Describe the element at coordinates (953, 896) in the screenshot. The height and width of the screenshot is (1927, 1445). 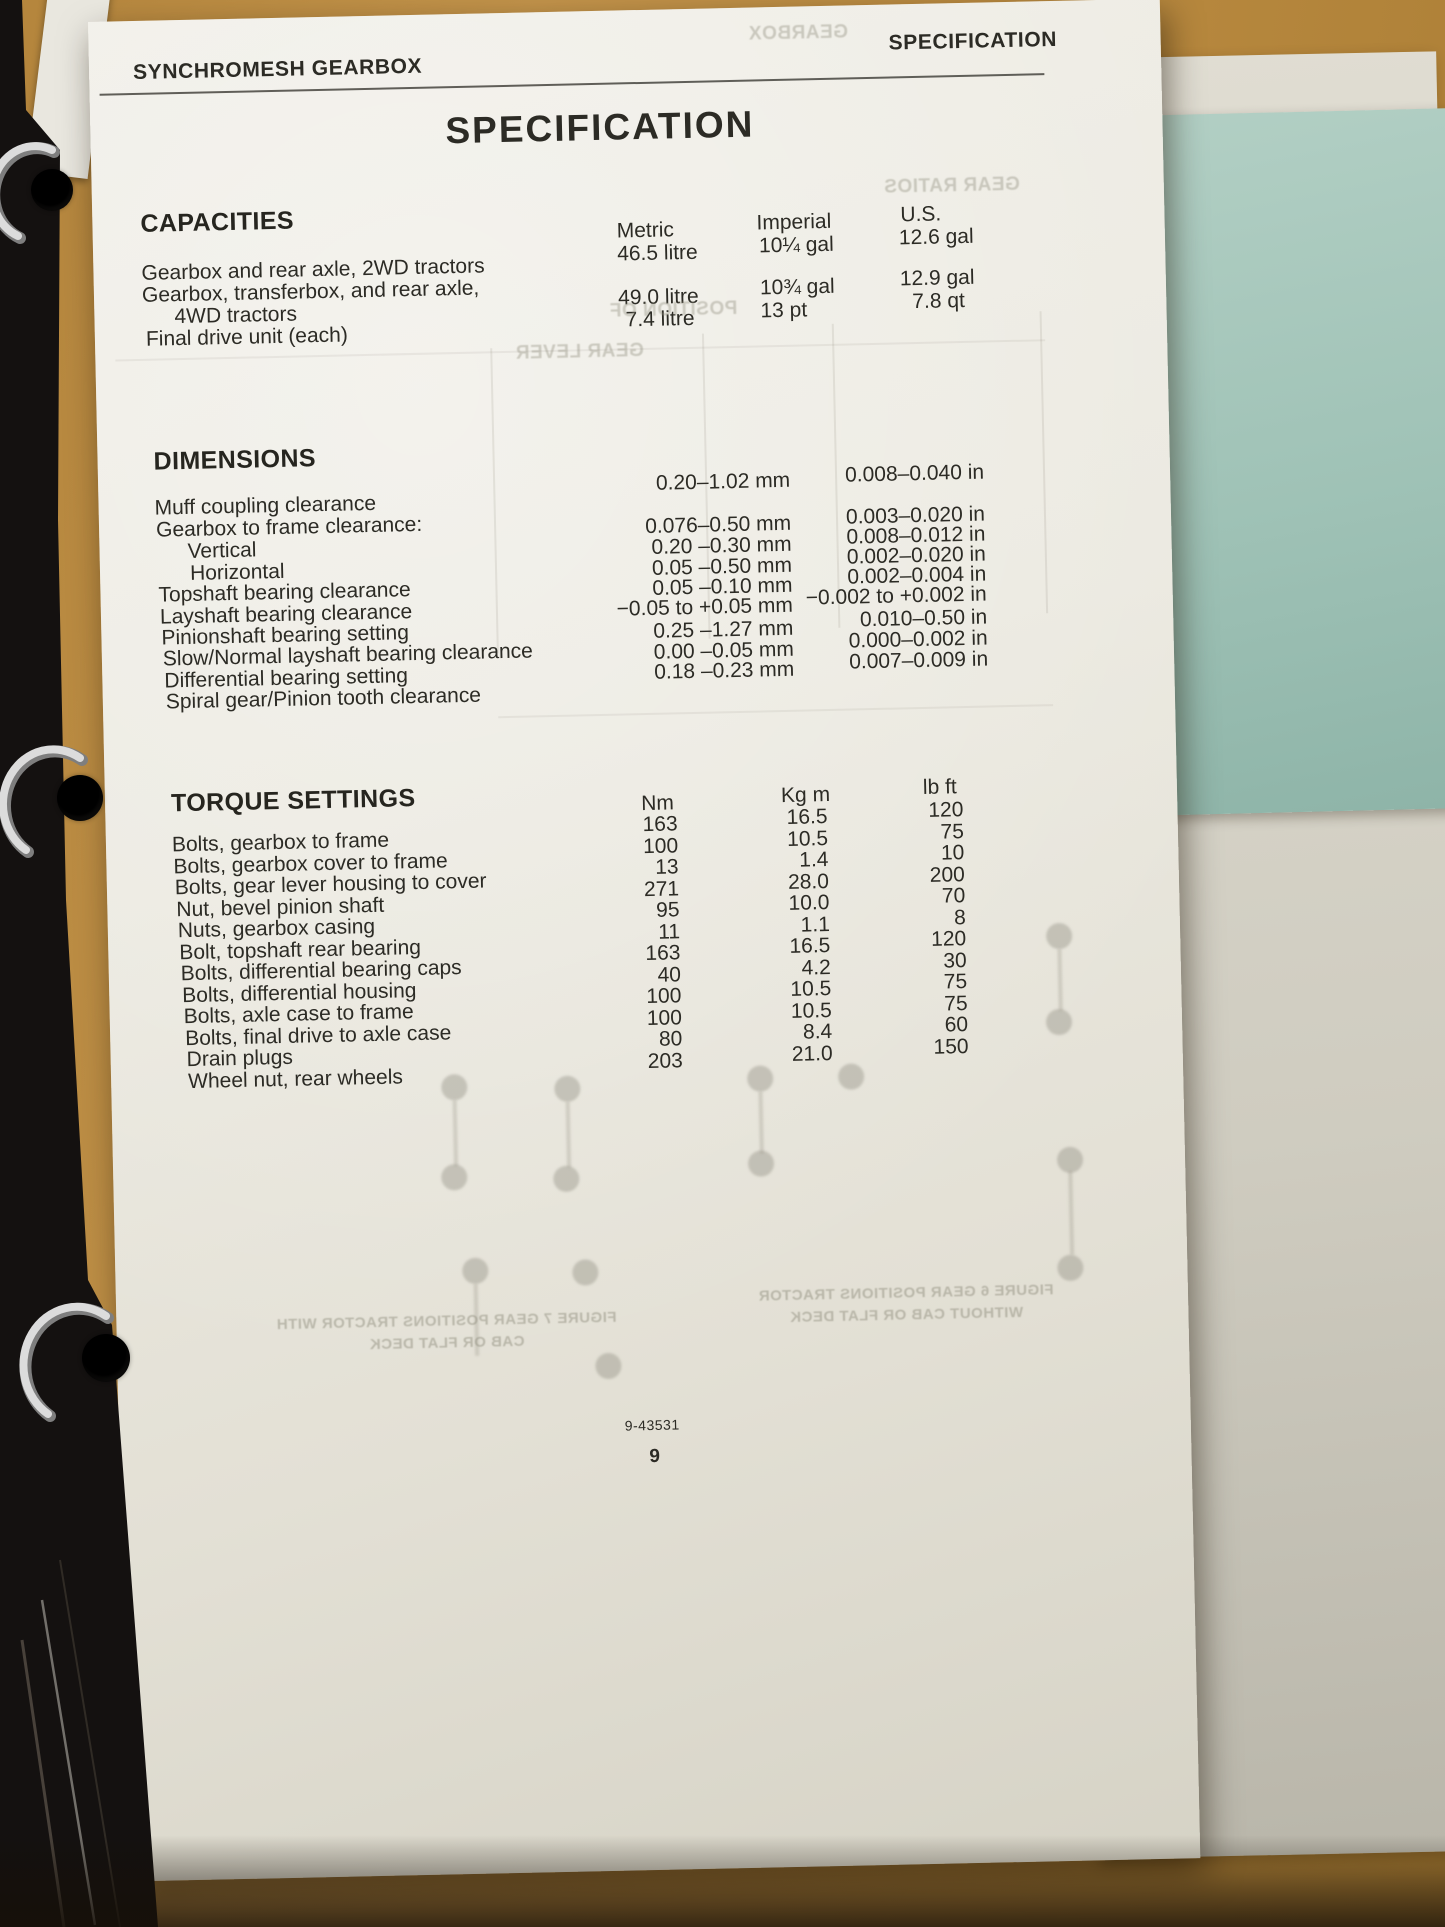
I see `torque-value-lbft: 70` at that location.